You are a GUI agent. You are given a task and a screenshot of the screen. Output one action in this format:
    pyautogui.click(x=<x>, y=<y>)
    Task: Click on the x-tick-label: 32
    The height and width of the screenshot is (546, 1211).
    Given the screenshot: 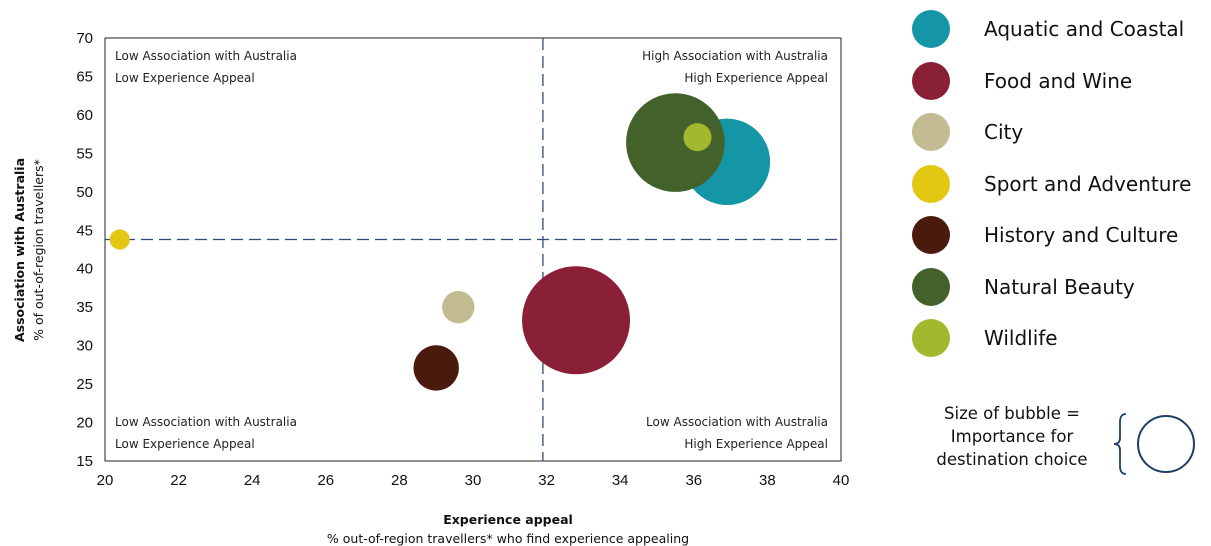 What is the action you would take?
    pyautogui.click(x=546, y=480)
    